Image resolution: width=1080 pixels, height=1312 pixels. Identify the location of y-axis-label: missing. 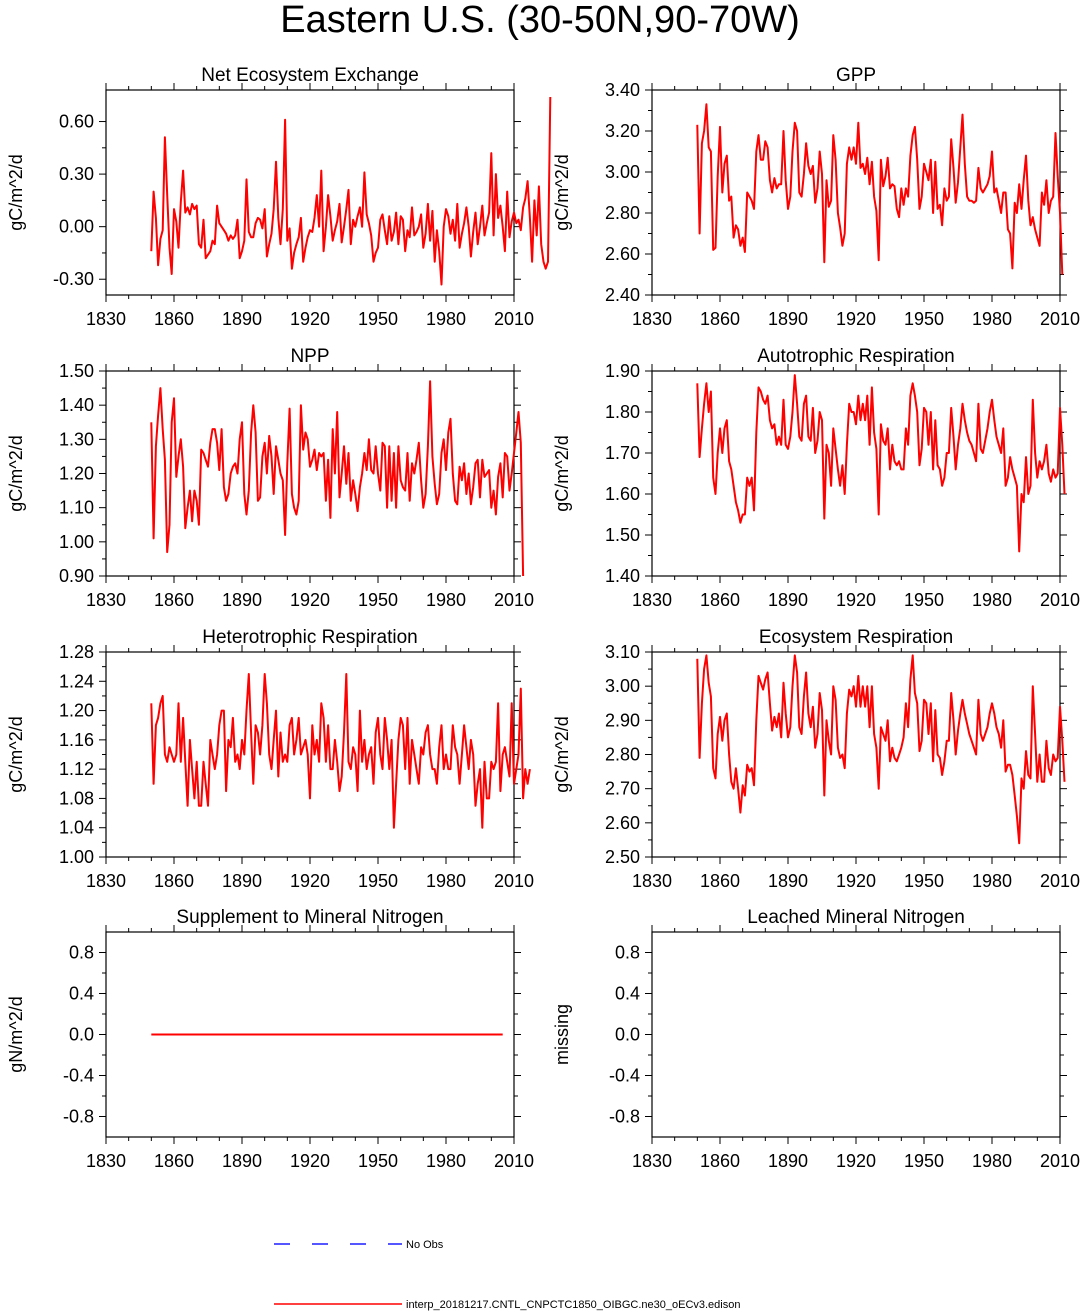
(562, 1034).